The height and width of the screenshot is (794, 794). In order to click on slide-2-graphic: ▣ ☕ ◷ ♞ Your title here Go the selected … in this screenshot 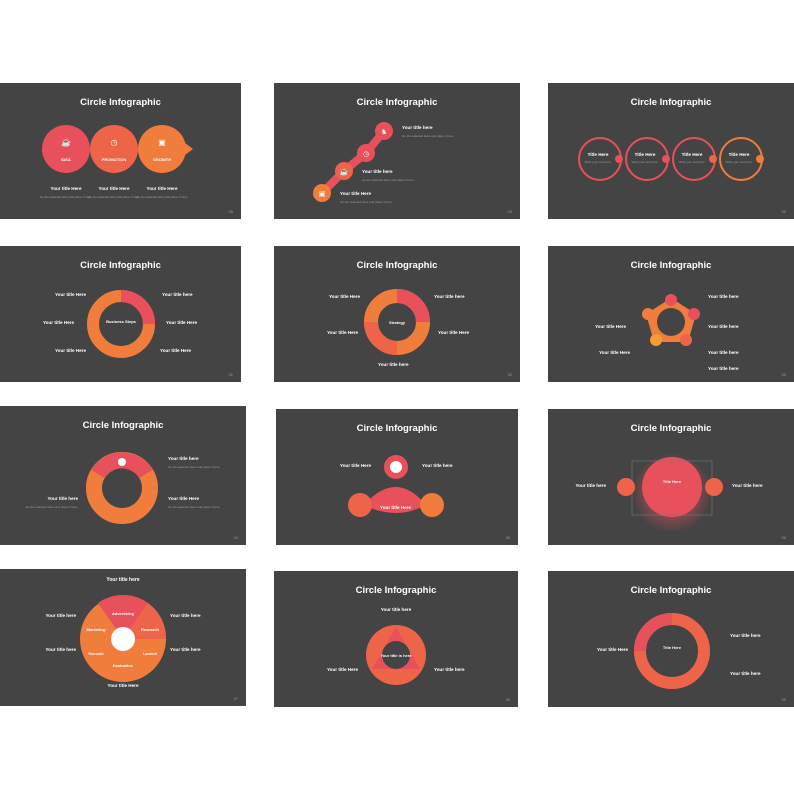, I will do `click(383, 163)`.